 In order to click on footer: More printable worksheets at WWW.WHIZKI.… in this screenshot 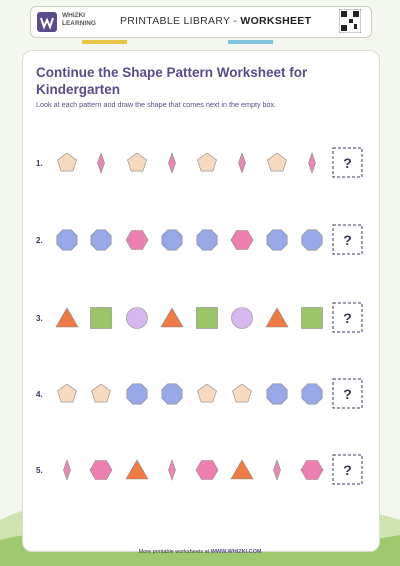, I will do `click(200, 552)`.